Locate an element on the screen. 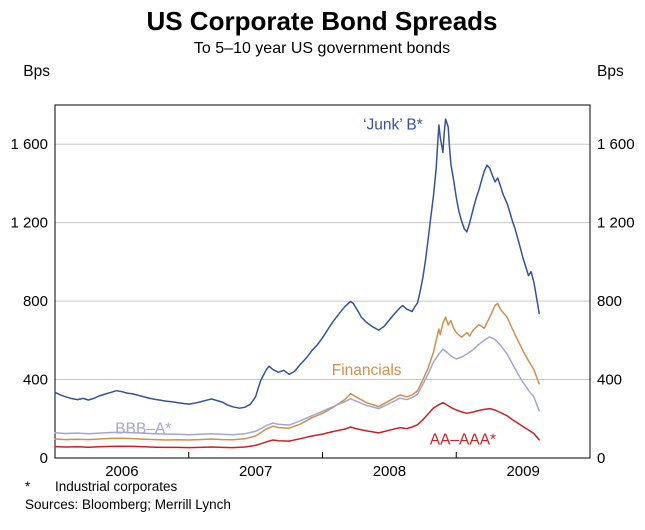 This screenshot has width=645, height=530. y-label-right-1200: 1 200 is located at coordinates (616, 223).